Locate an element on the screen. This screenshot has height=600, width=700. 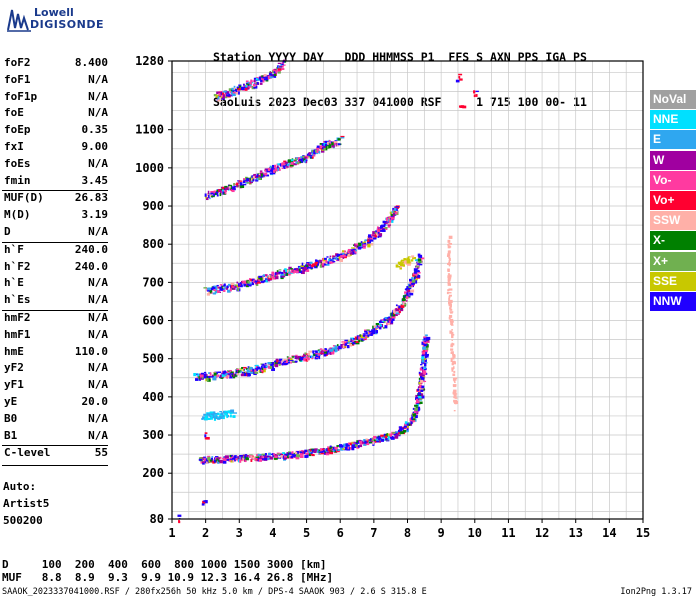
logo-lowell-text: Lowell is located at coordinates (54, 12).